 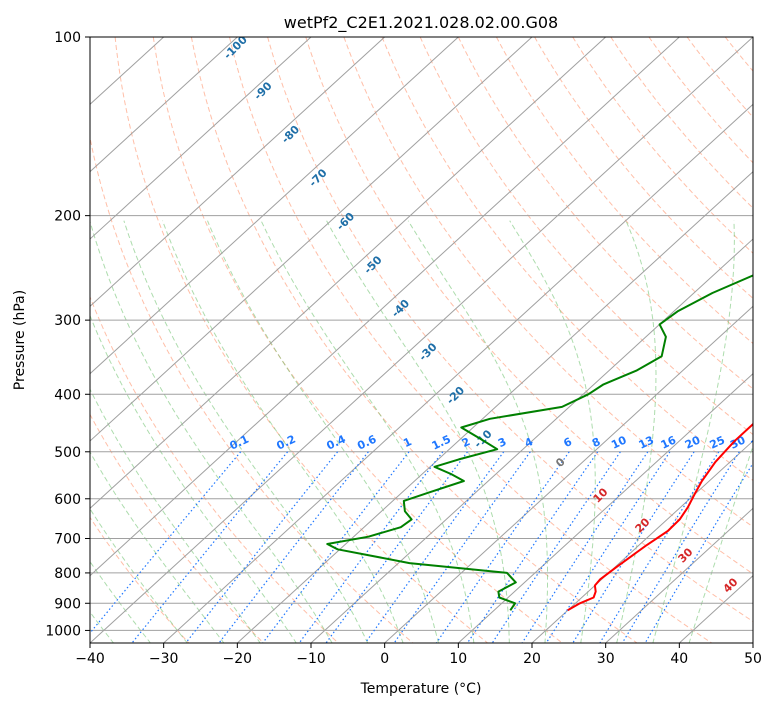 I want to click on y-tick-label: 700, so click(x=67, y=540).